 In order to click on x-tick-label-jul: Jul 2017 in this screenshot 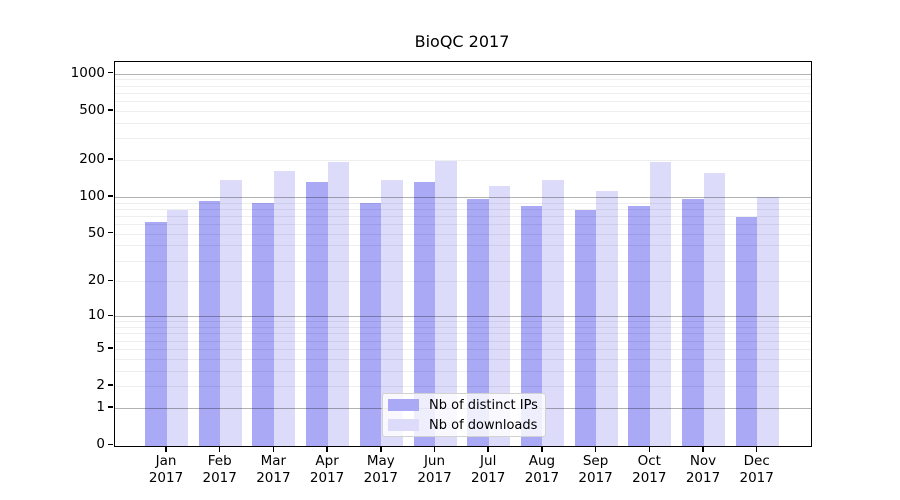, I will do `click(488, 470)`.